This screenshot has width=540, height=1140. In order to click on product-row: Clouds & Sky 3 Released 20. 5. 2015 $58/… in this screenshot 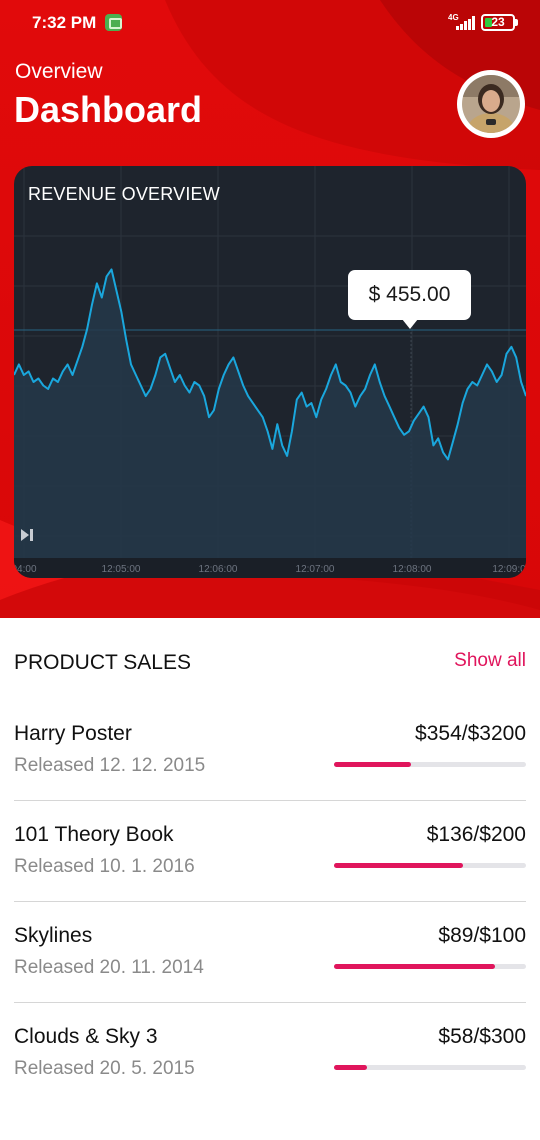, I will do `click(270, 1053)`.